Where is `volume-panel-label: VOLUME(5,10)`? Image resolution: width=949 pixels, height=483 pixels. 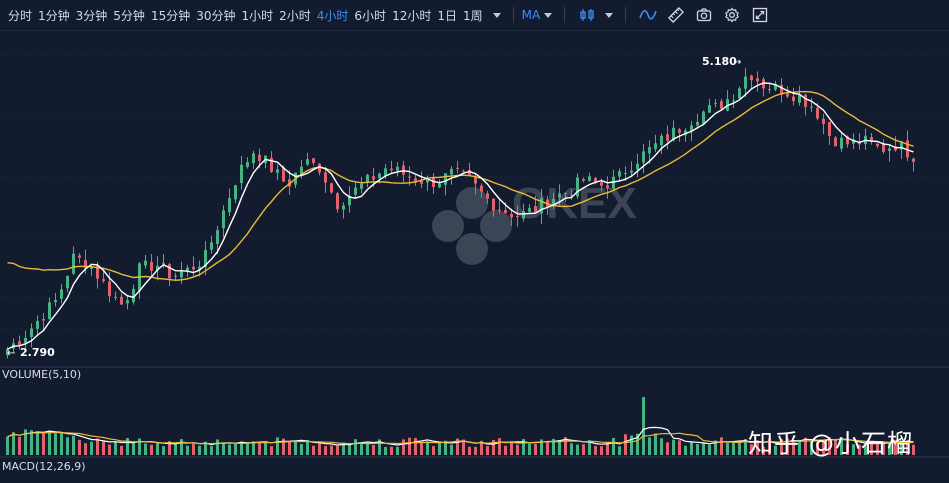 volume-panel-label: VOLUME(5,10) is located at coordinates (42, 374).